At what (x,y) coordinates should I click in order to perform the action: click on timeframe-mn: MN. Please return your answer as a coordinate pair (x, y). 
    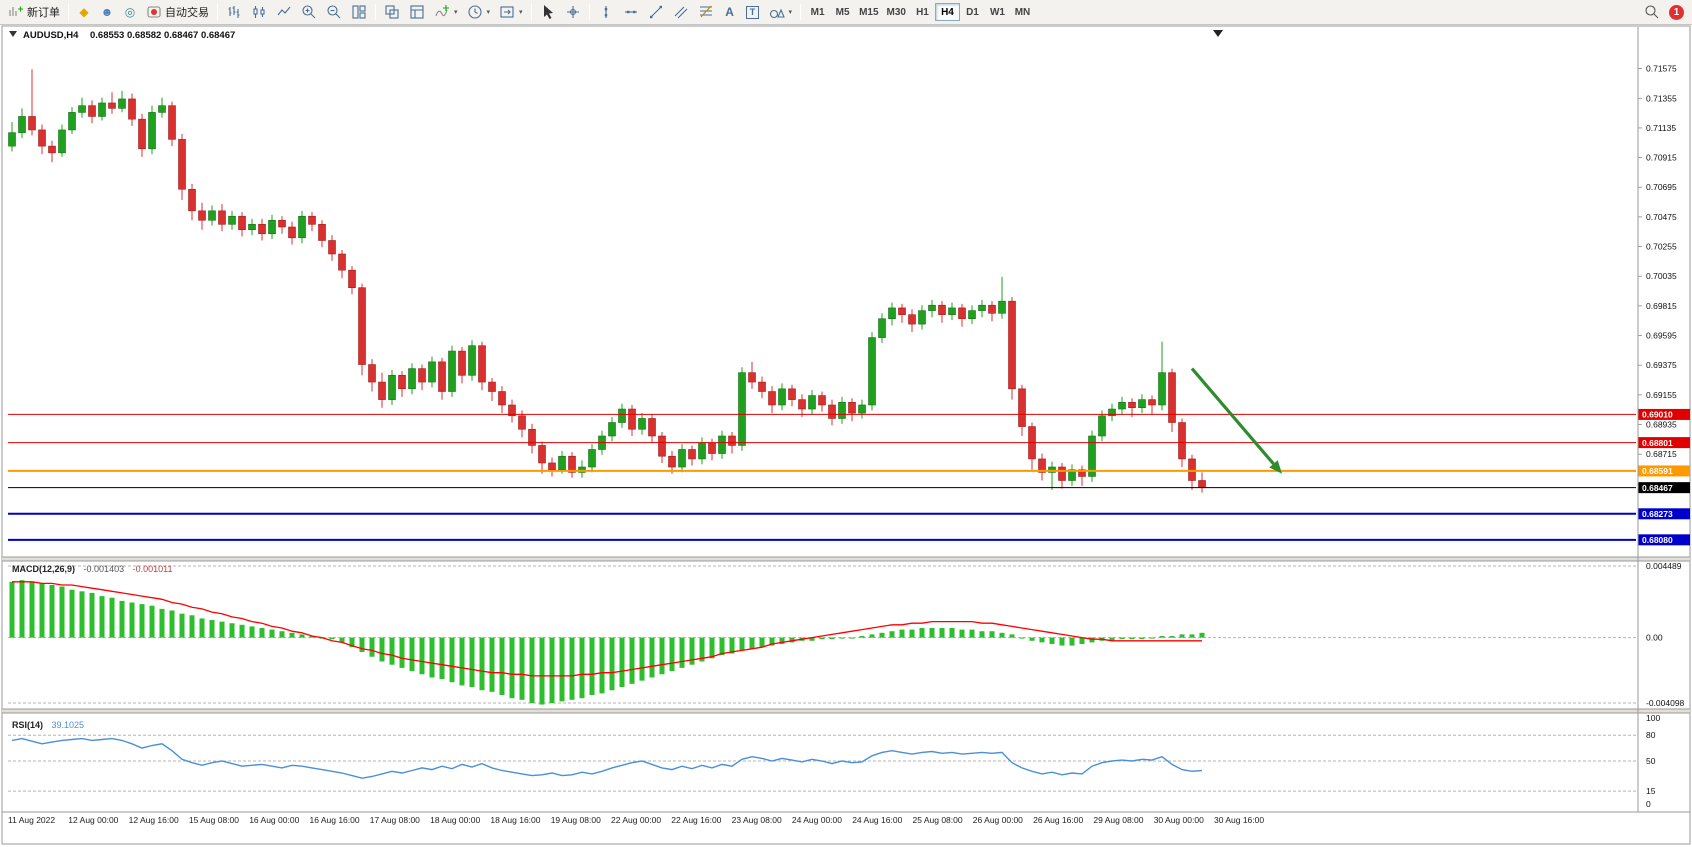
    Looking at the image, I should click on (1022, 12).